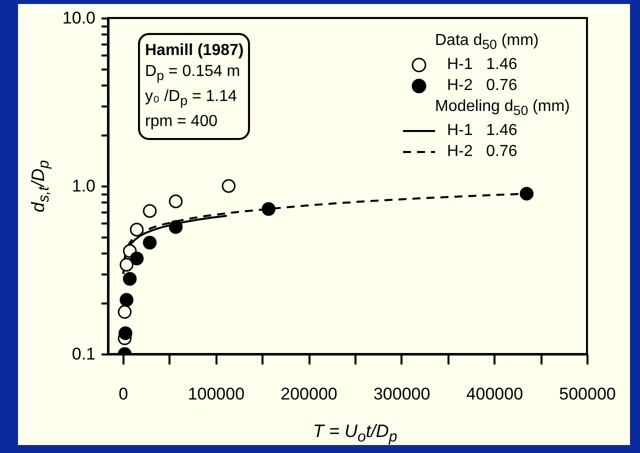  Describe the element at coordinates (495, 394) in the screenshot. I see `x-tick-label: 400000` at that location.